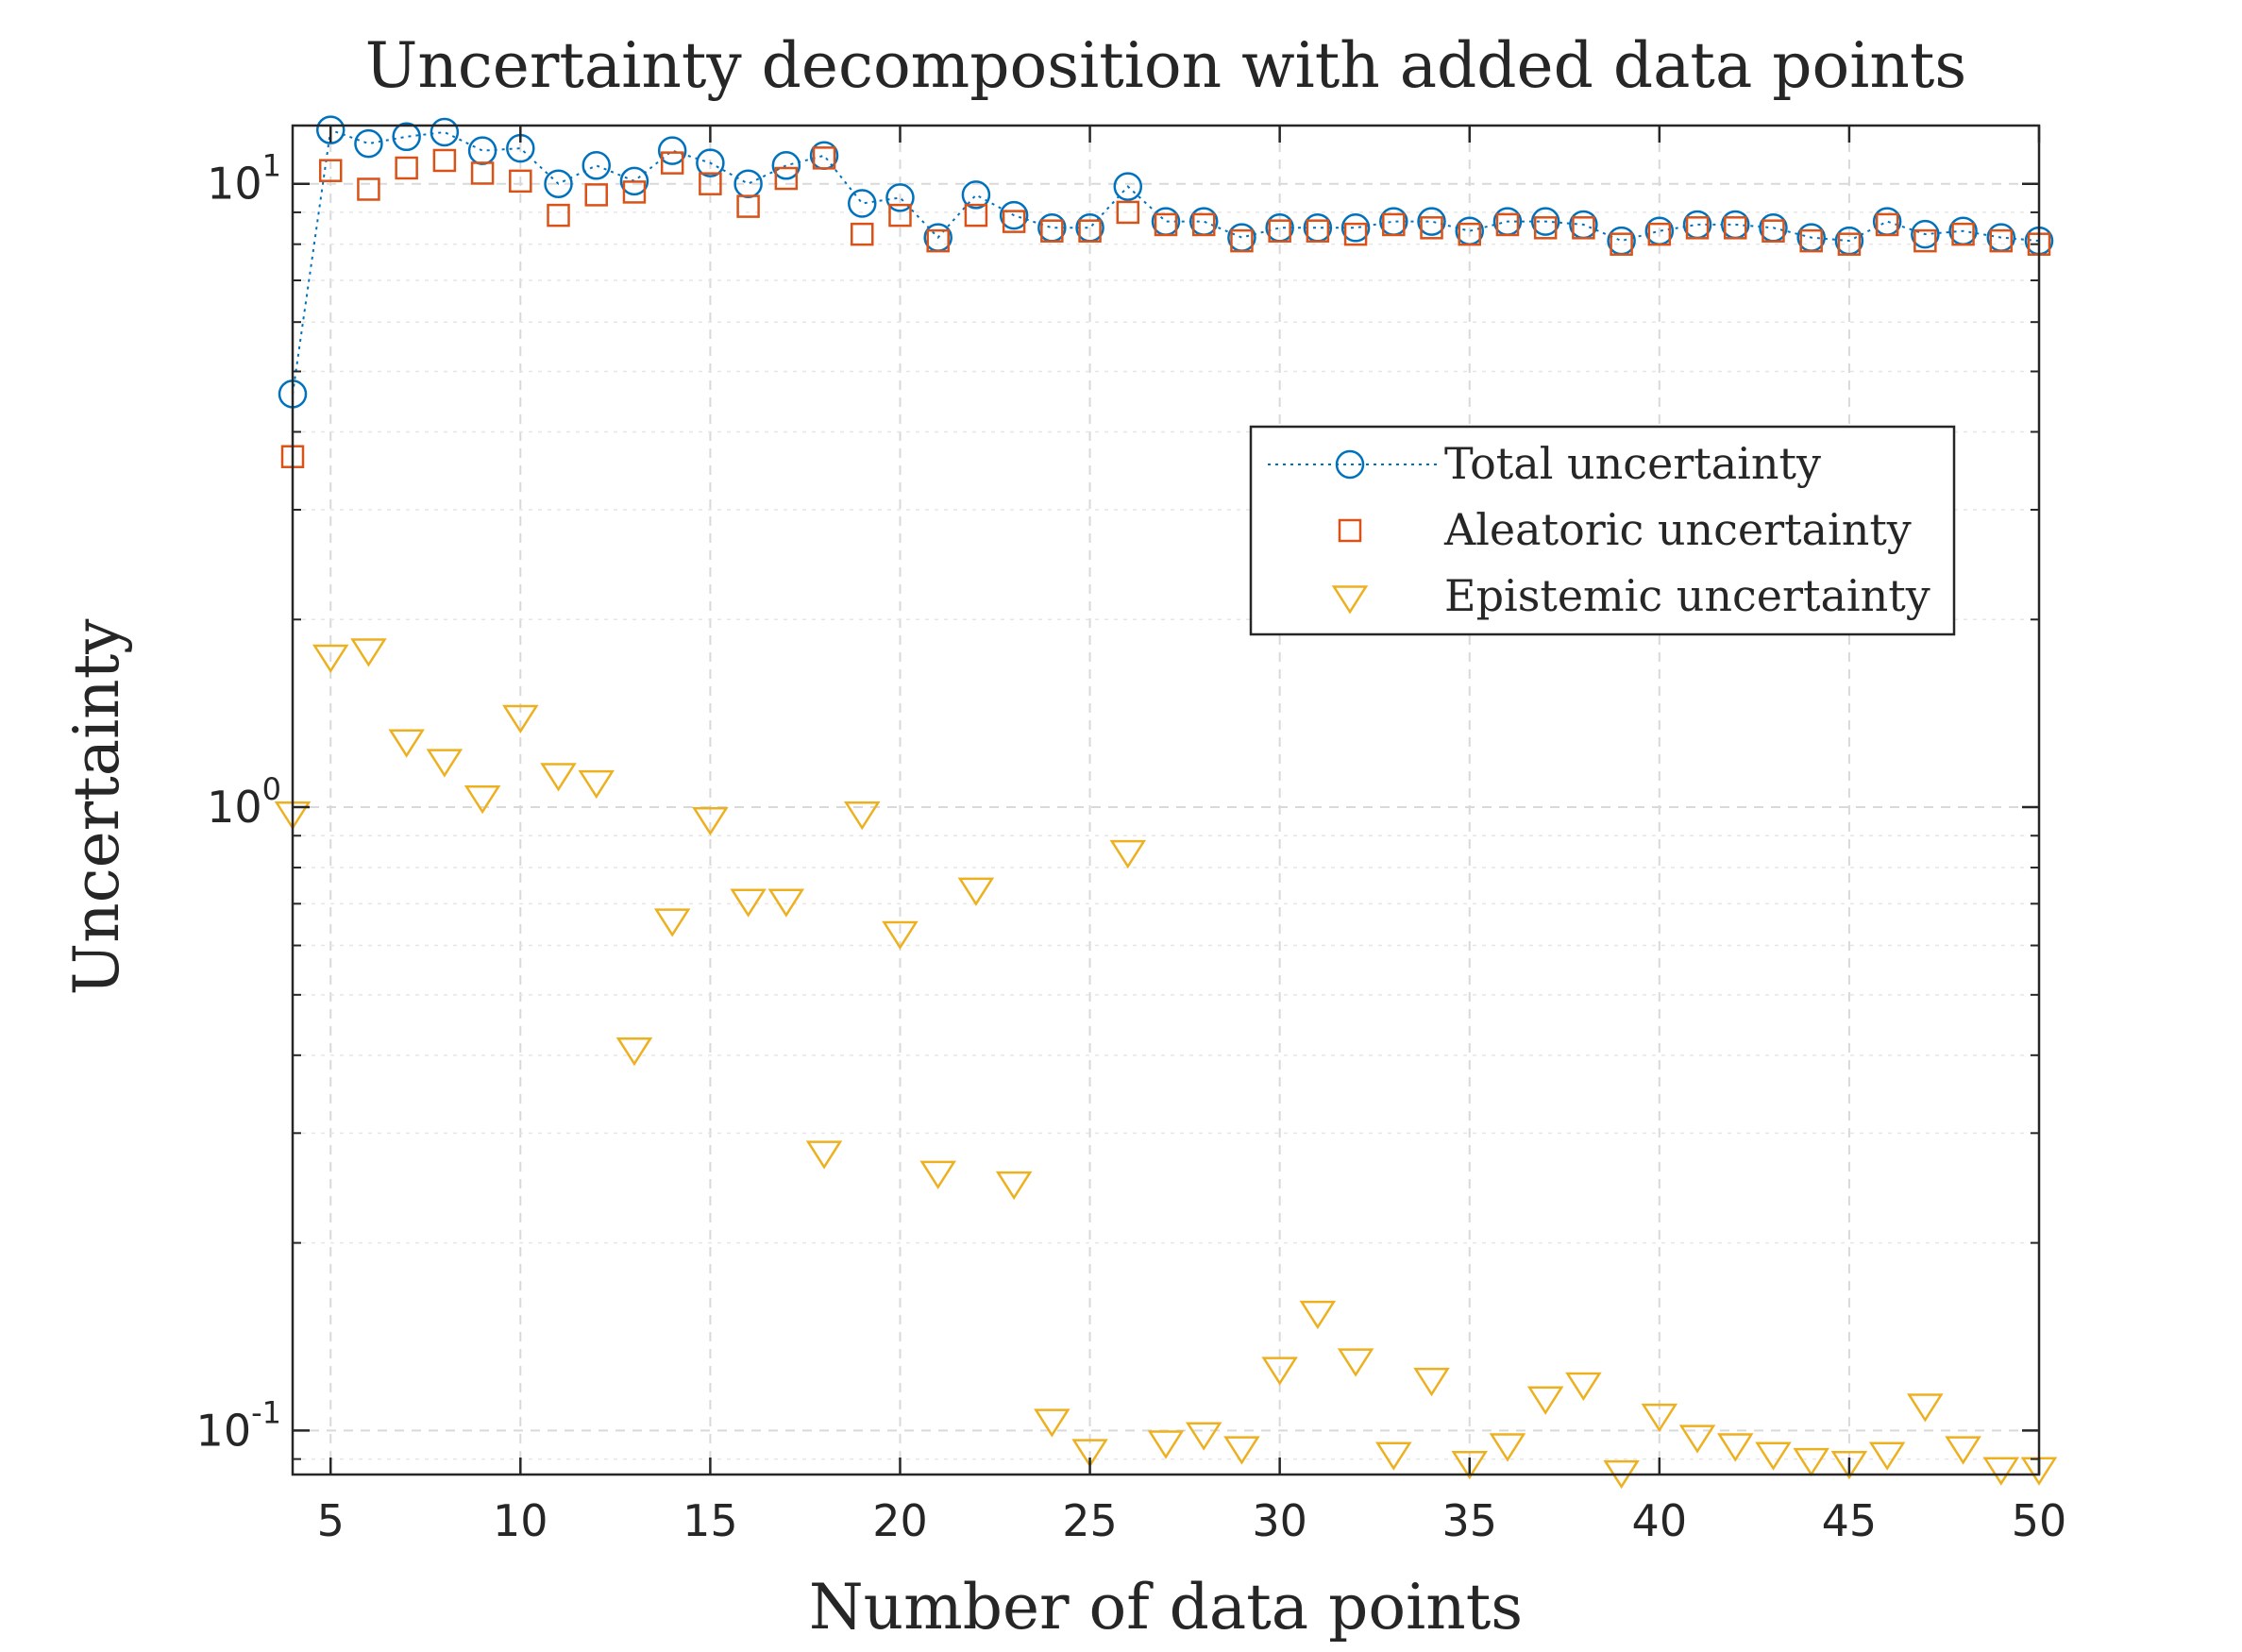 This screenshot has height=1652, width=2242. Describe the element at coordinates (900, 1520) in the screenshot. I see `x-tick-label: 20` at that location.